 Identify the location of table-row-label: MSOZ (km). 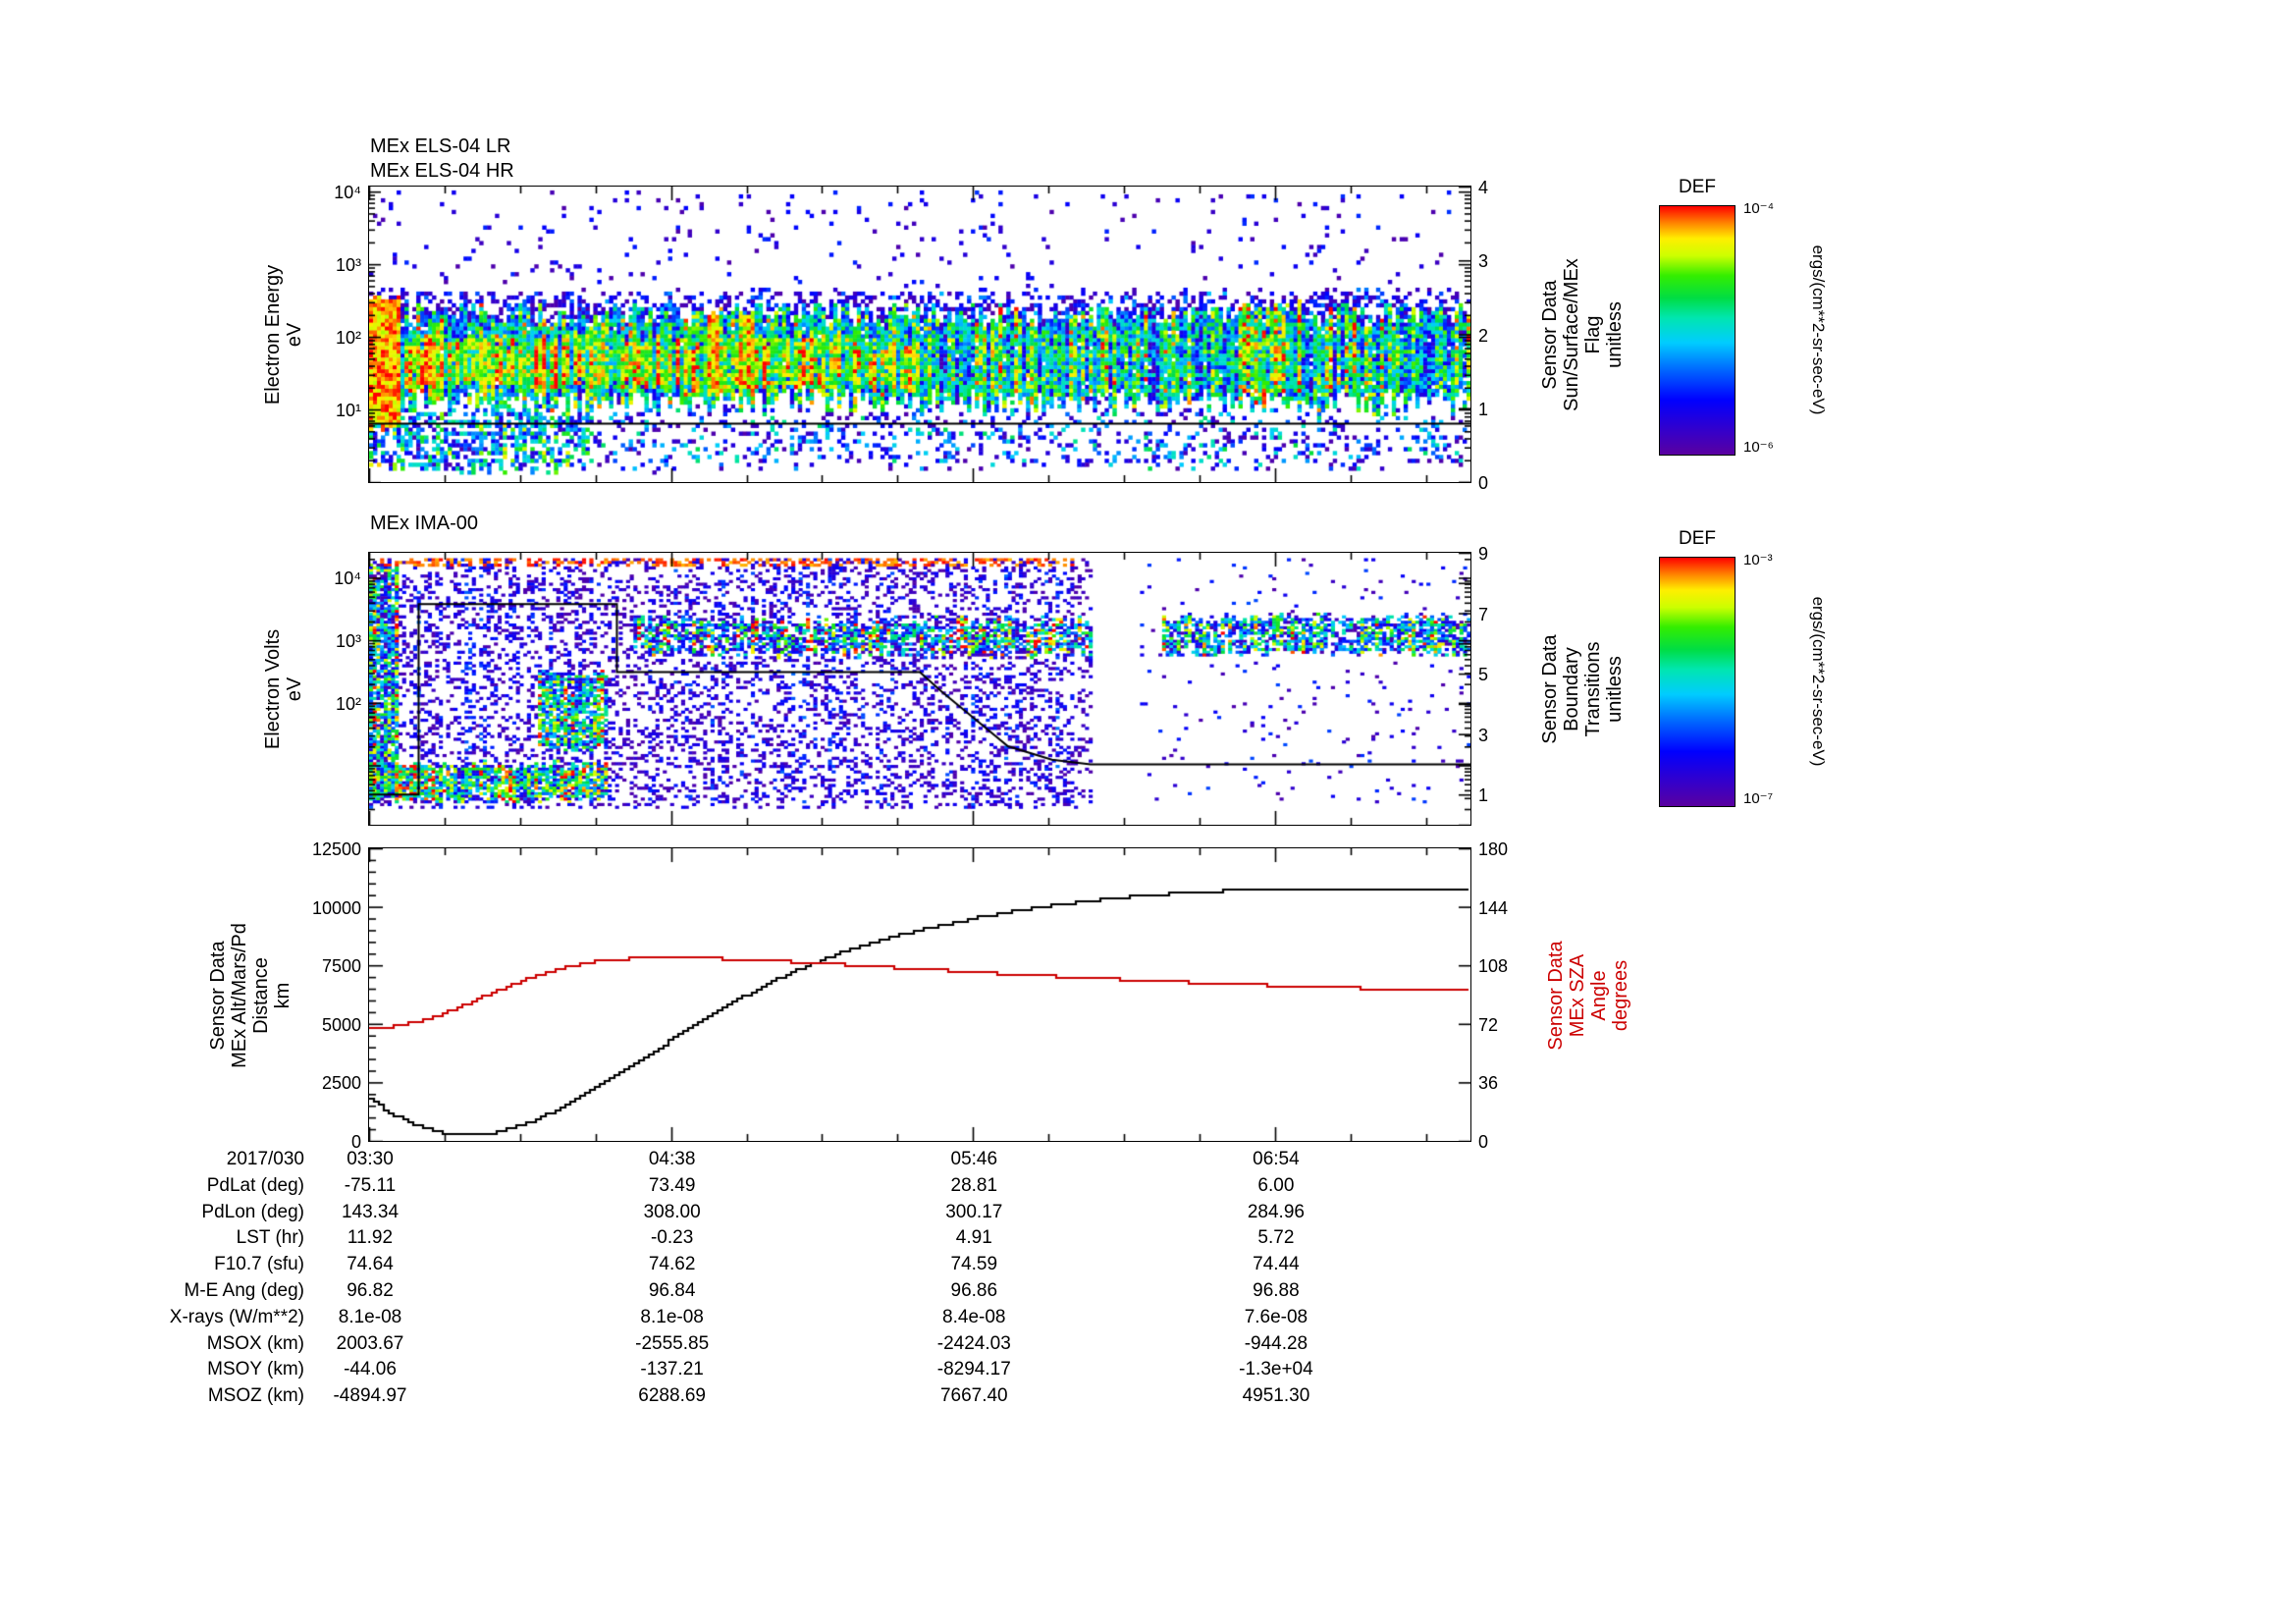
(255, 1396).